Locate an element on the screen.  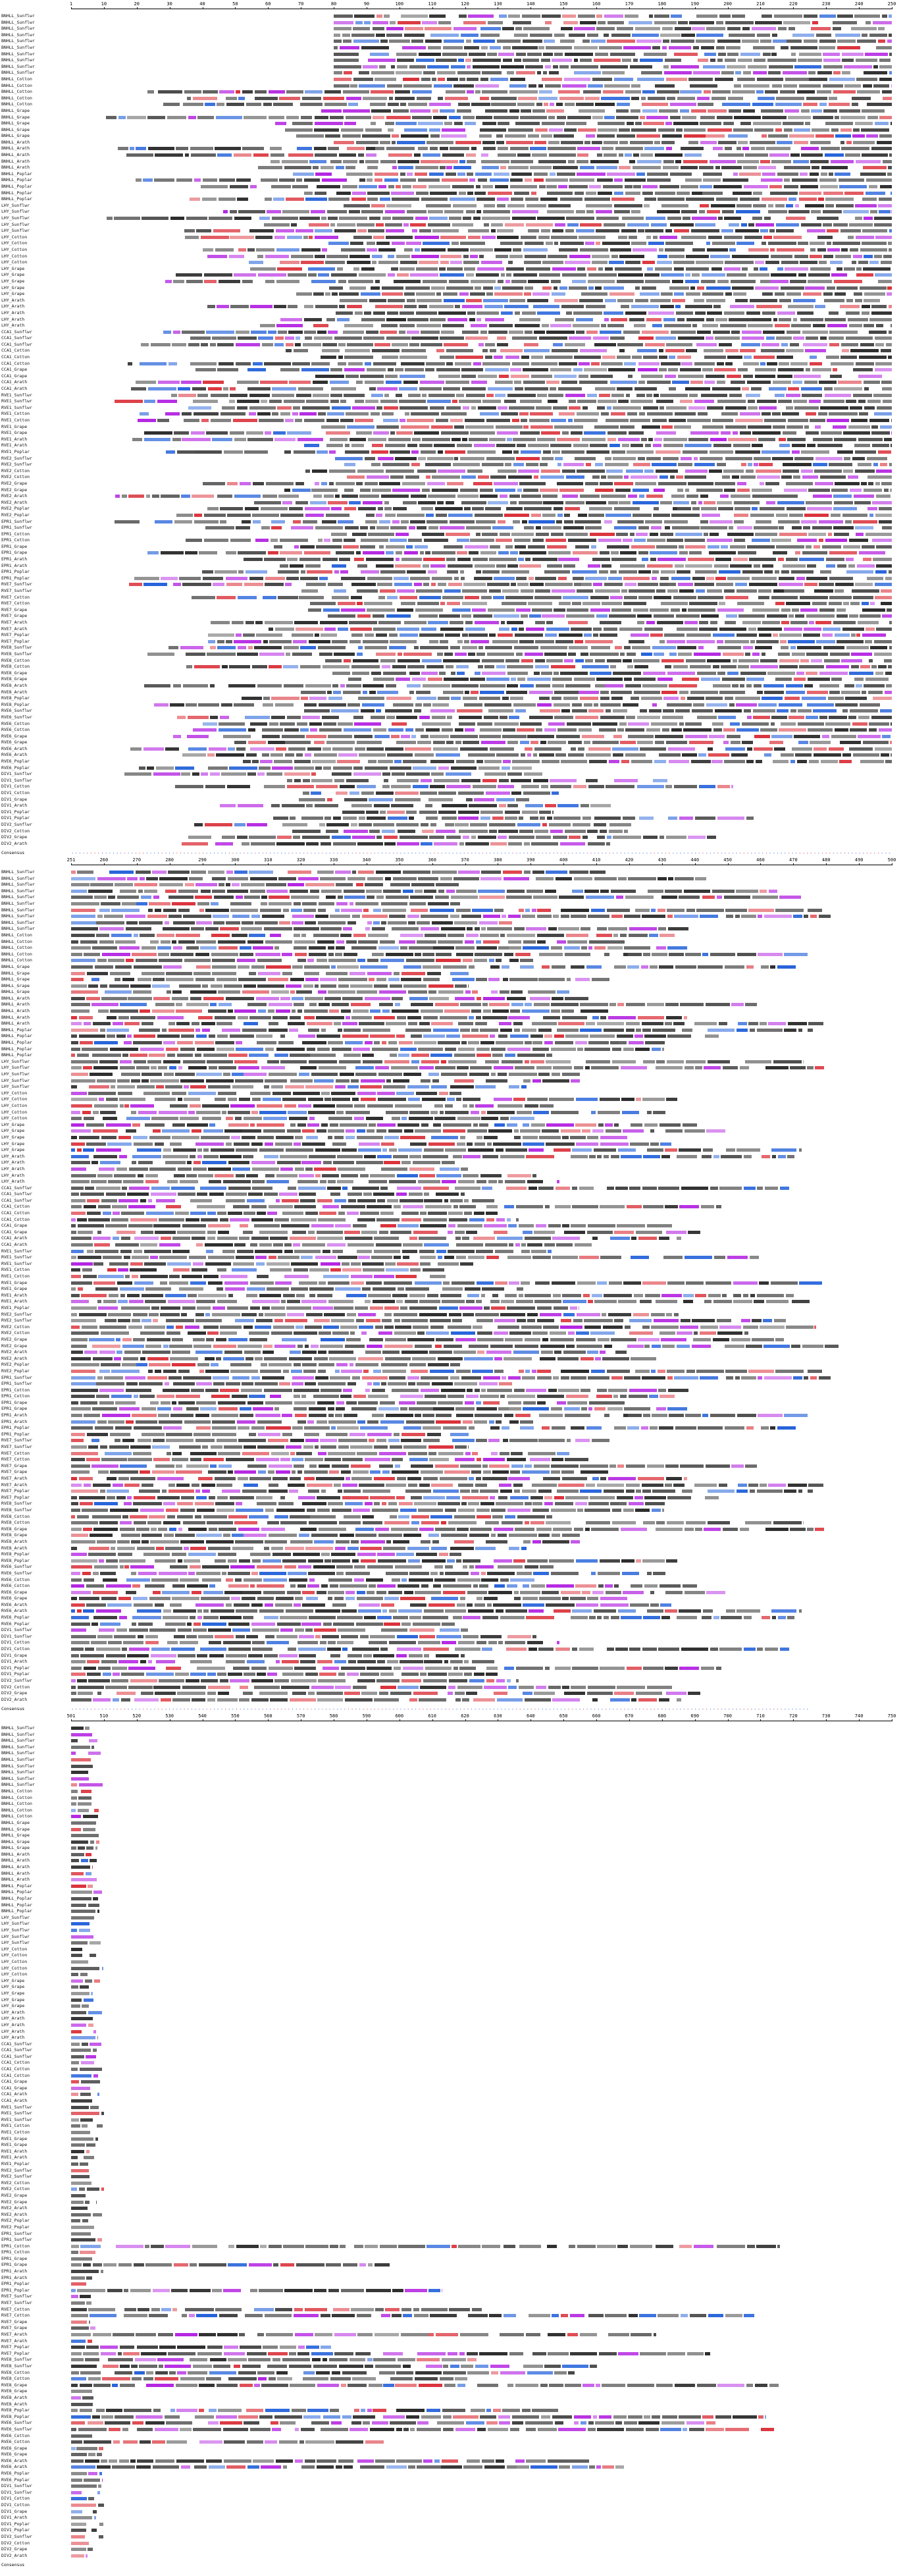
sequence-name: EPR1_Sunflwr is located at coordinates (16, 521).